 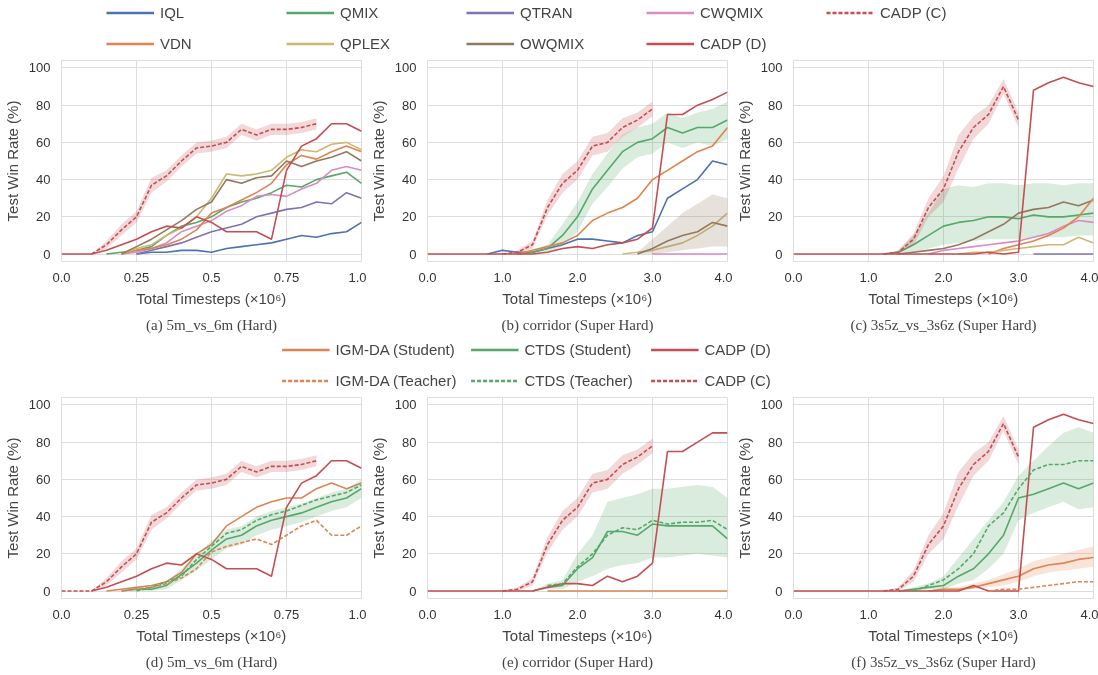 What do you see at coordinates (286, 614) in the screenshot?
I see `x-tick-label: 0.75` at bounding box center [286, 614].